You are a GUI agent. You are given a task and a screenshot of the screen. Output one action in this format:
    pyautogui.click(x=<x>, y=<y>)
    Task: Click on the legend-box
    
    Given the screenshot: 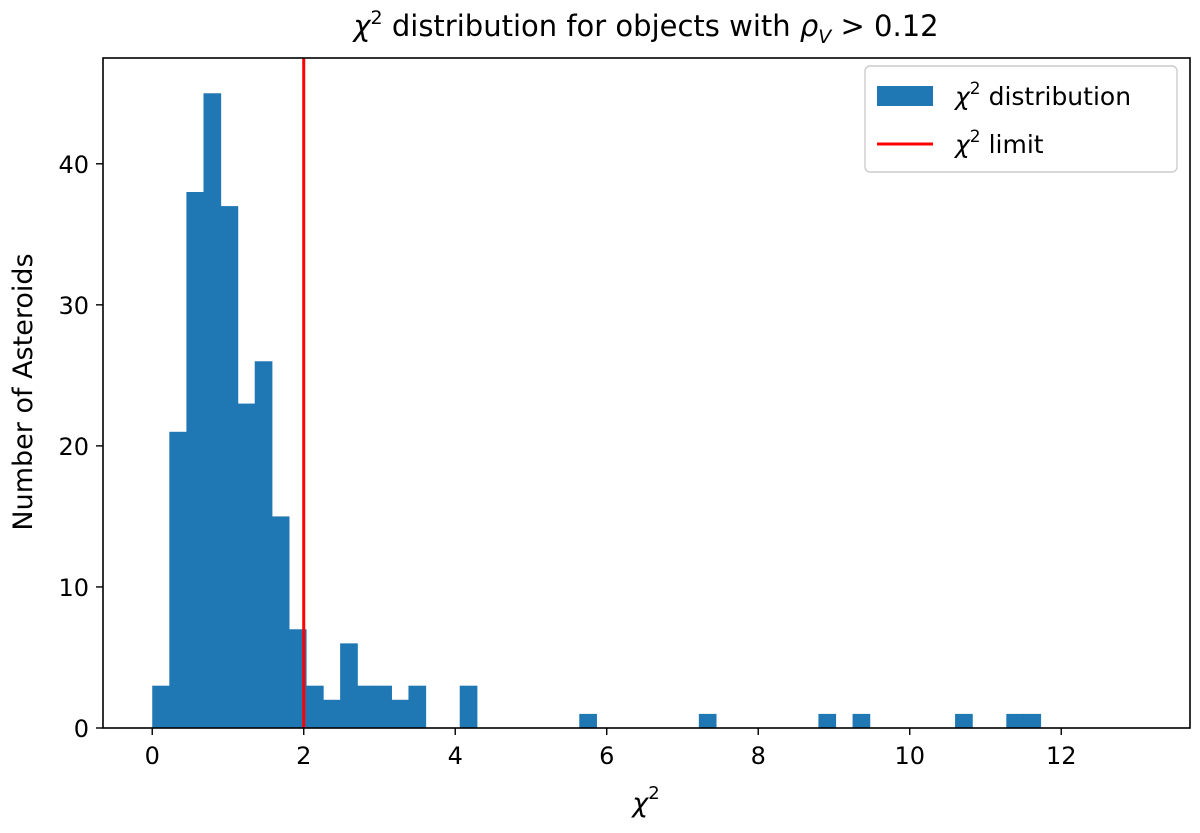 What is the action you would take?
    pyautogui.click(x=1021, y=119)
    